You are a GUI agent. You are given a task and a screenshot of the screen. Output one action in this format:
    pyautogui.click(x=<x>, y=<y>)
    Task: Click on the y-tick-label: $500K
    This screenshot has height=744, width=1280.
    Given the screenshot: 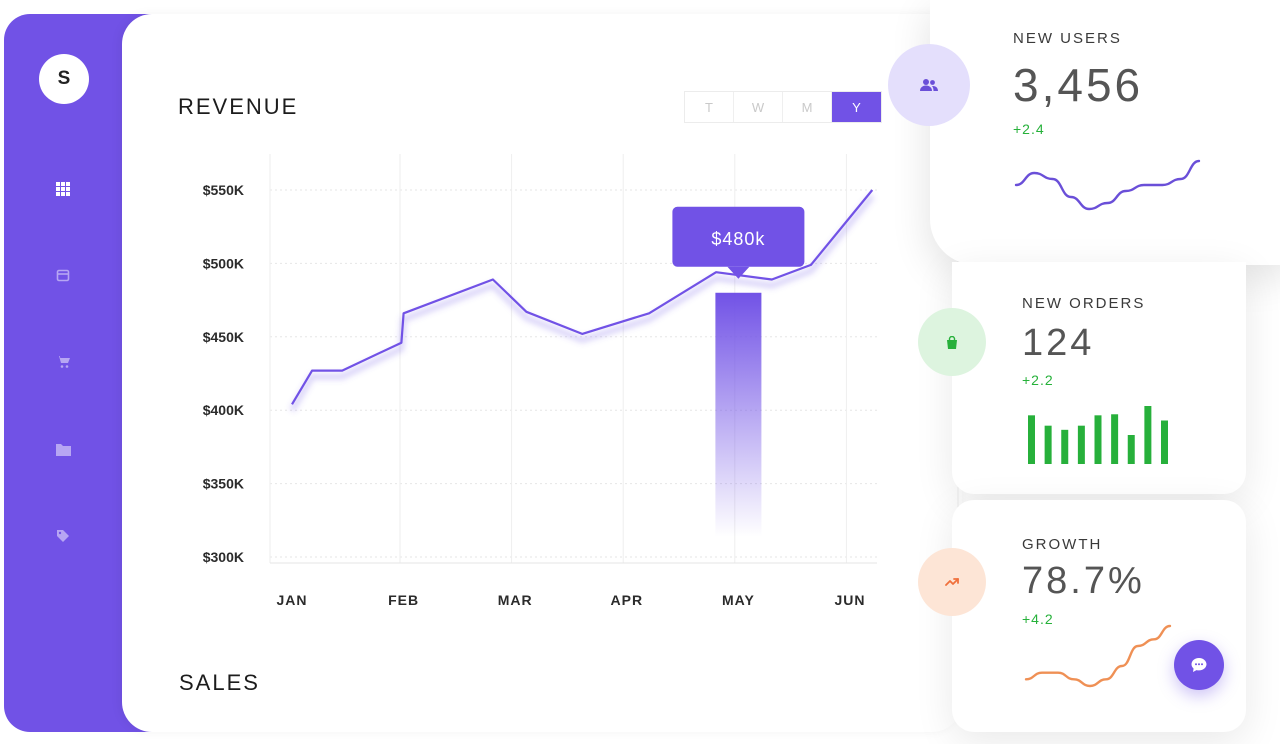 What is the action you would take?
    pyautogui.click(x=223, y=263)
    